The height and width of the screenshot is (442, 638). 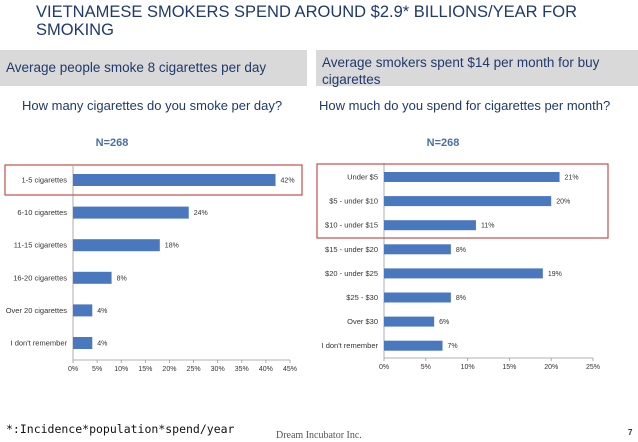 What do you see at coordinates (122, 278) in the screenshot?
I see `left-value-label-16-20-cigarettes: 8%` at bounding box center [122, 278].